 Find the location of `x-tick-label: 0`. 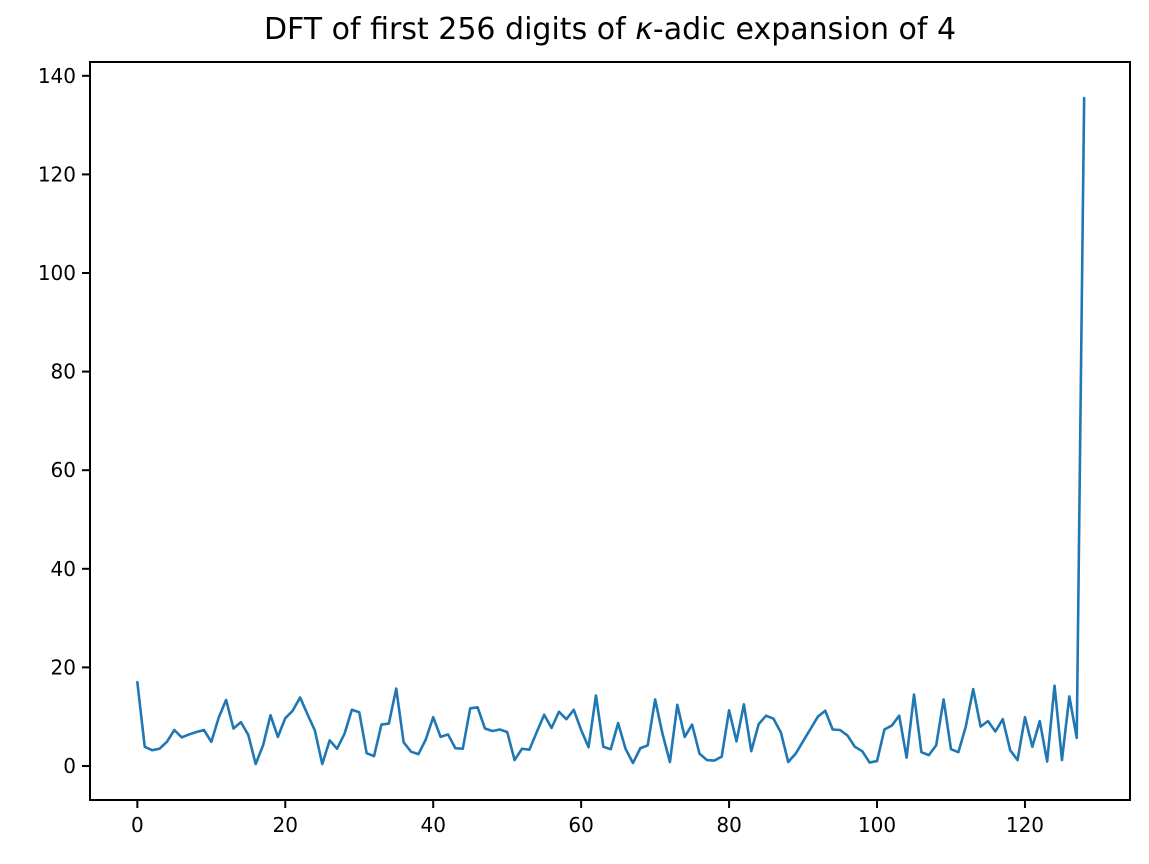

x-tick-label: 0 is located at coordinates (137, 825).